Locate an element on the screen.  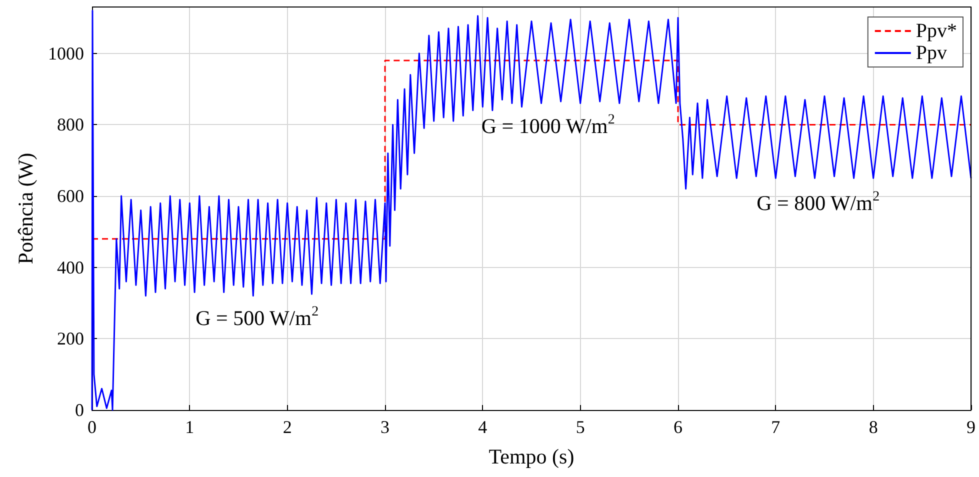
x-tick-label: 5 is located at coordinates (580, 427).